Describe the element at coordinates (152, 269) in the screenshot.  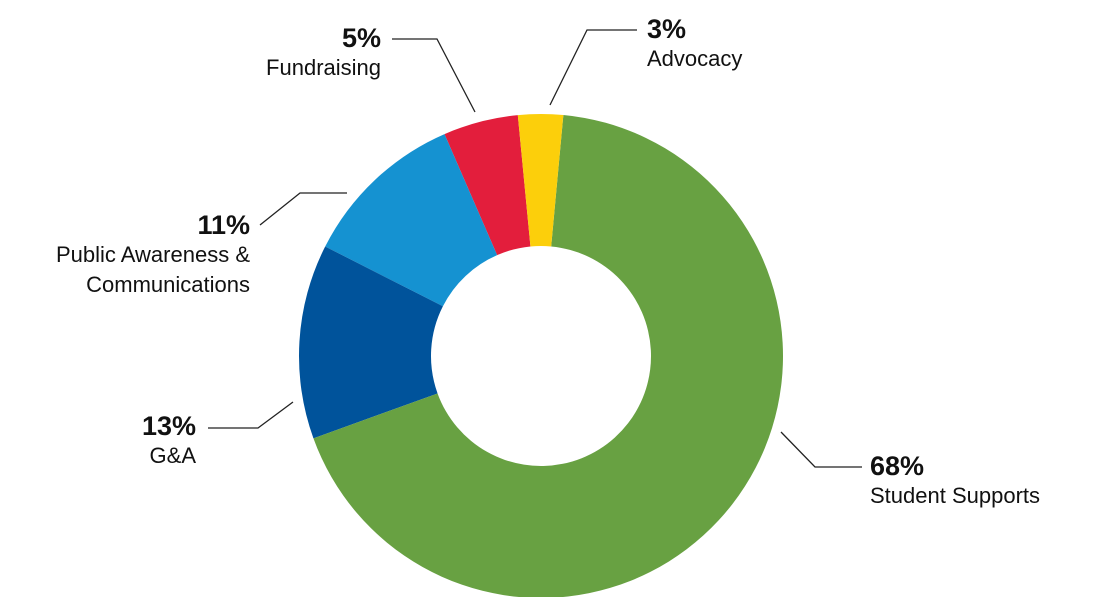
I see `category-label: Public Awareness & Communications` at that location.